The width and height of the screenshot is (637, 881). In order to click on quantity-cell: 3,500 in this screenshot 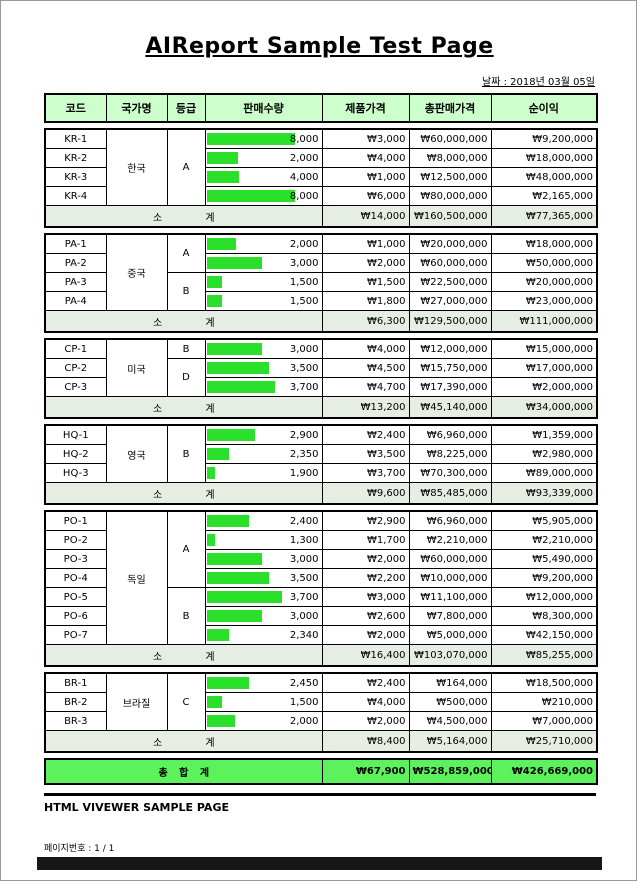, I will do `click(263, 368)`.